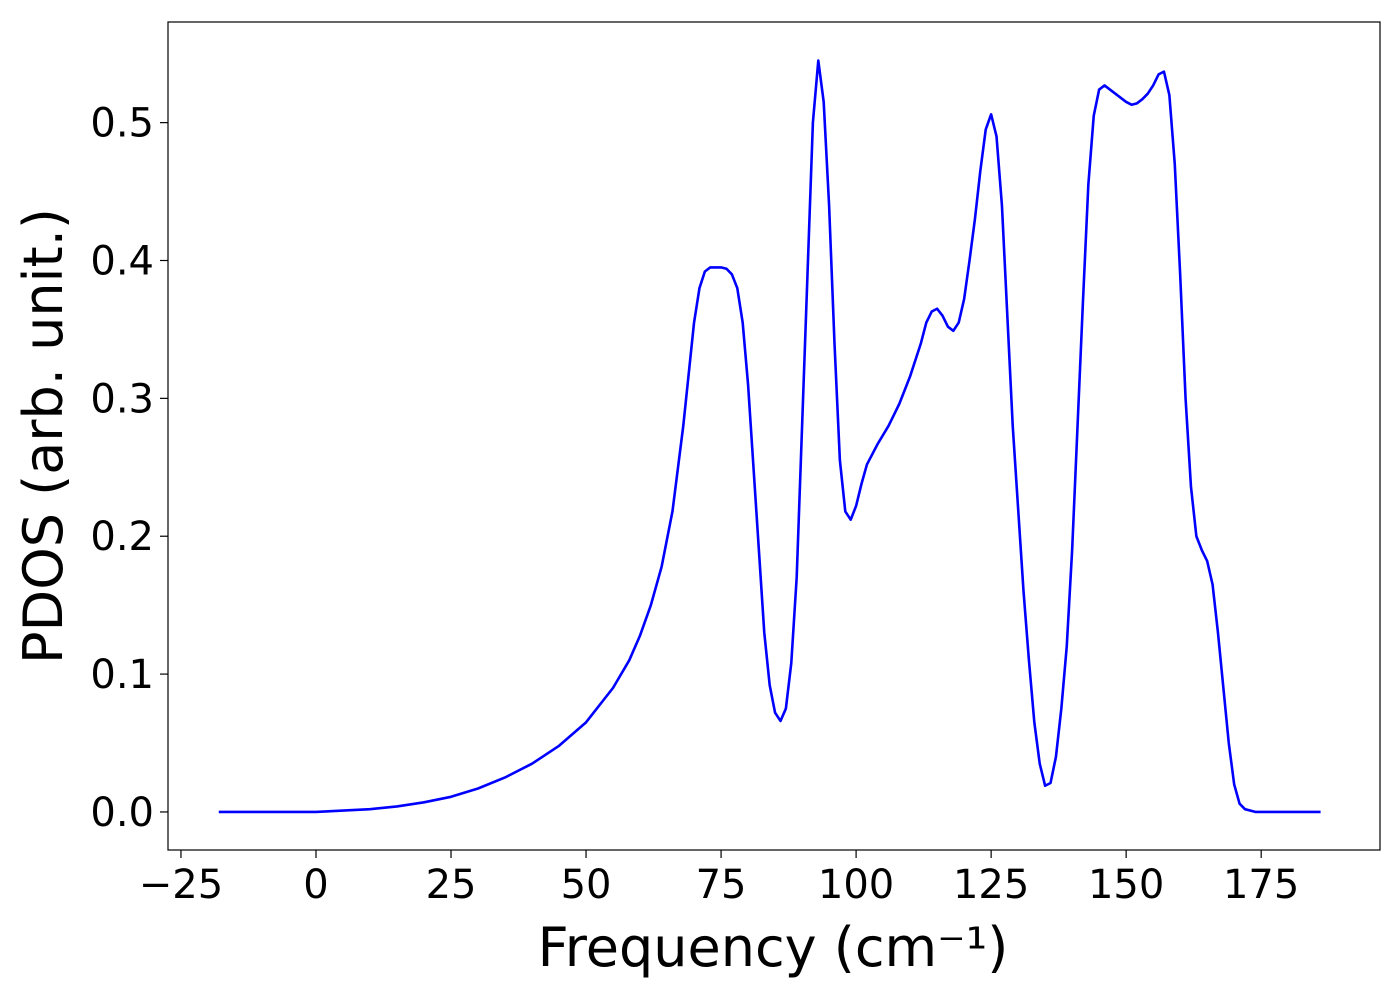 The width and height of the screenshot is (1400, 1000). I want to click on x-tick-label: 100, so click(856, 885).